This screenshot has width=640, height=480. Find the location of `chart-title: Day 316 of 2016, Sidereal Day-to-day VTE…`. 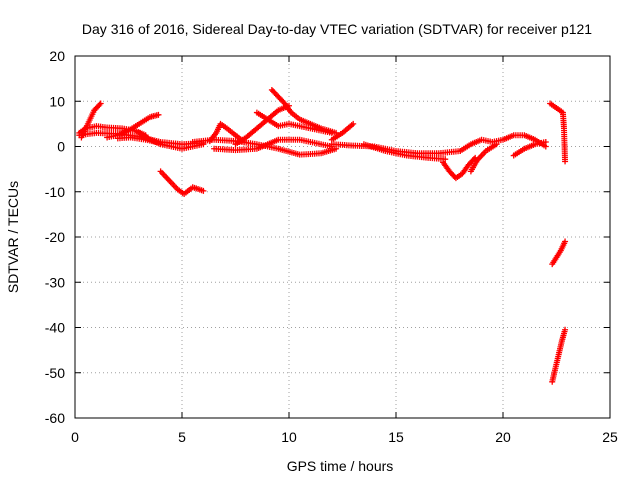

chart-title: Day 316 of 2016, Sidereal Day-to-day VTE… is located at coordinates (337, 29).